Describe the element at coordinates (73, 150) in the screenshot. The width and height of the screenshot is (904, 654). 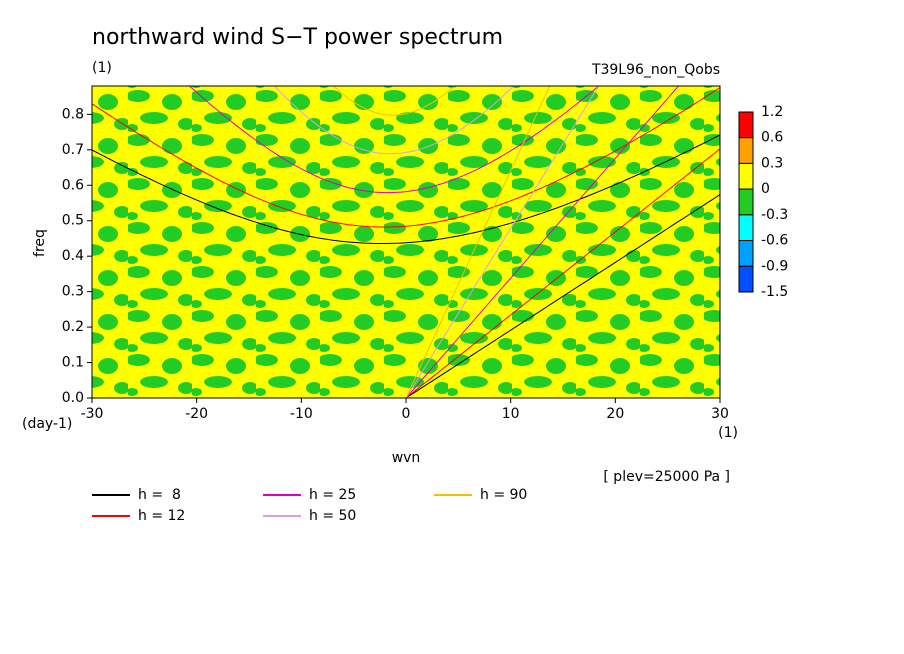
I see `y-tick-label: 0.7` at that location.